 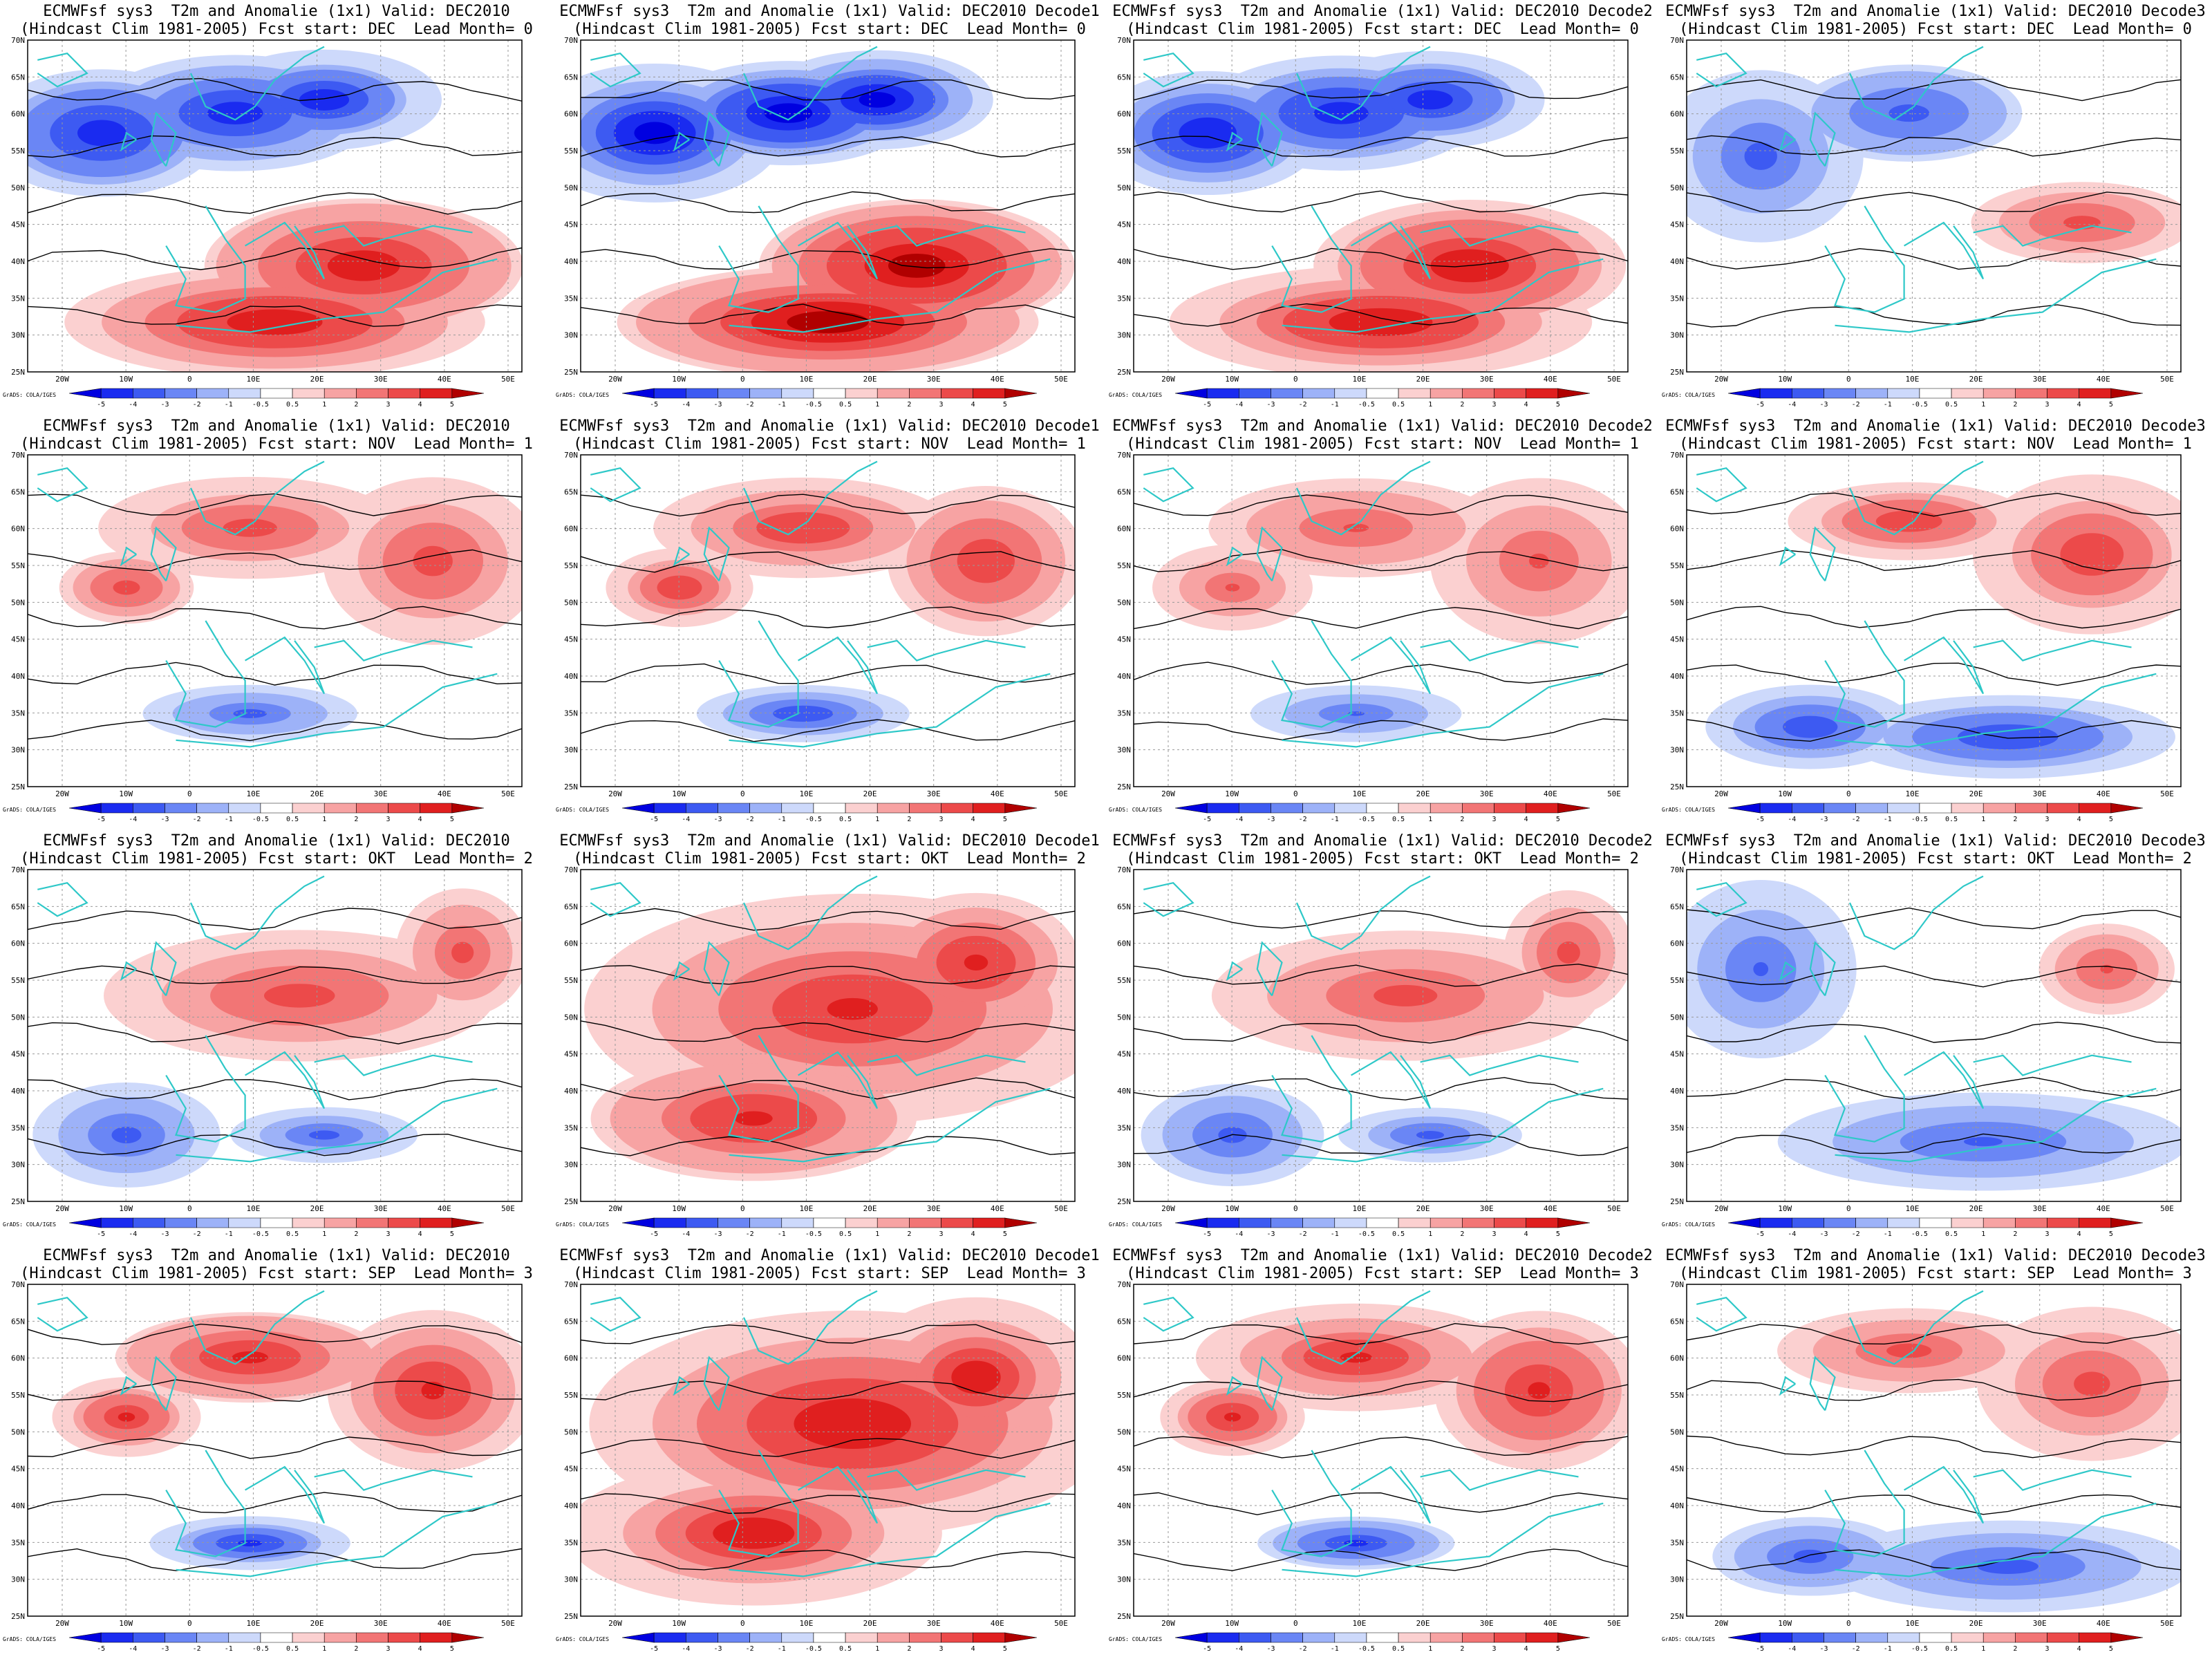 I want to click on colorbar-label: 2, so click(x=1462, y=405).